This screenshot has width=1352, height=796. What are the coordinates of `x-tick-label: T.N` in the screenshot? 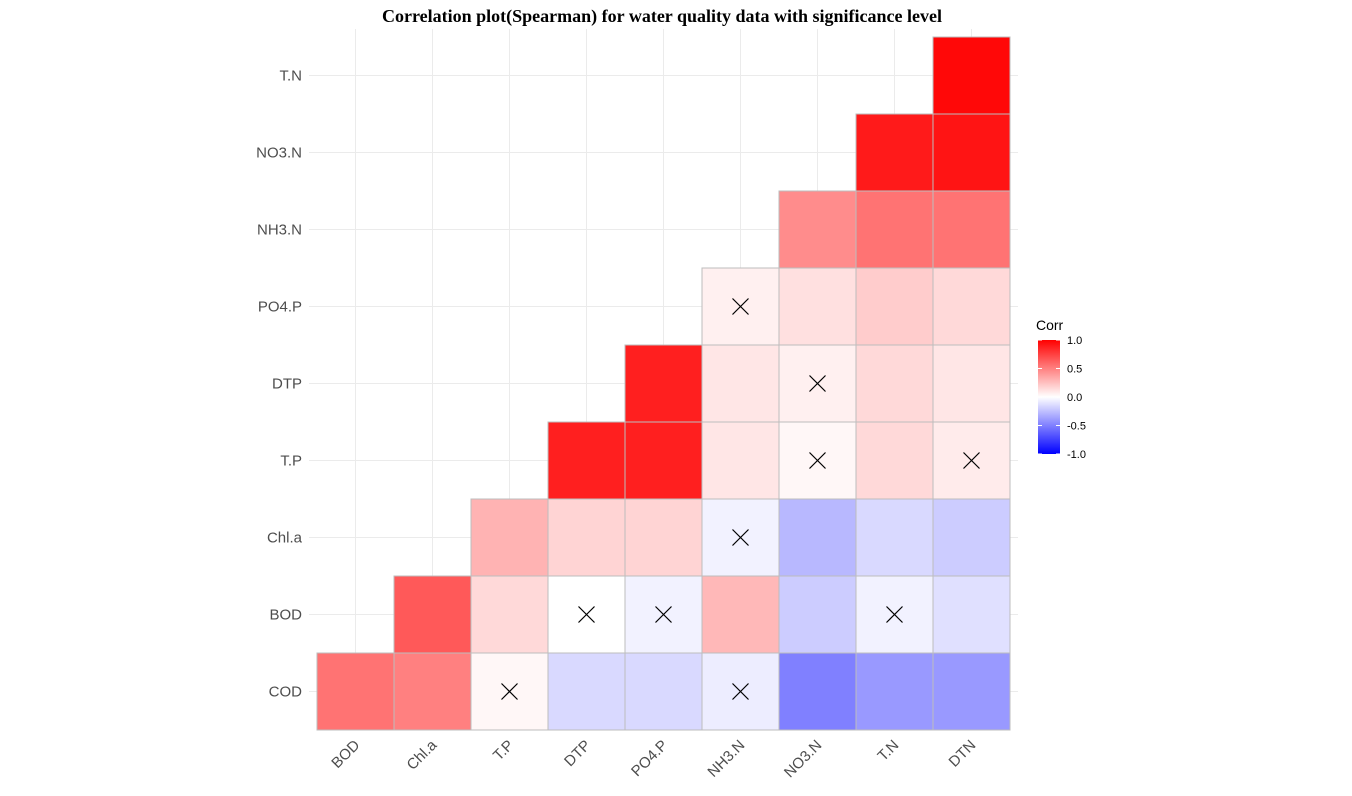 It's located at (888, 751).